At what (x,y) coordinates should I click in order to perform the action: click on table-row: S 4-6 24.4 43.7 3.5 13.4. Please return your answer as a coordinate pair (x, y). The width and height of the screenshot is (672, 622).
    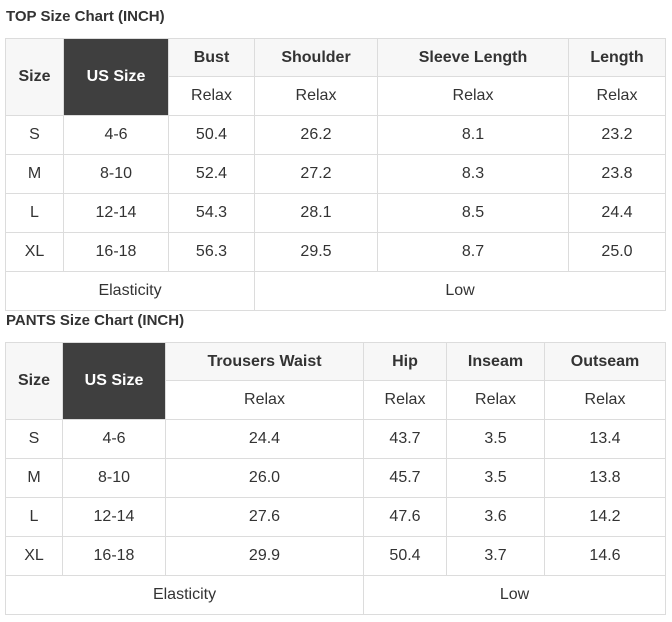
    Looking at the image, I should click on (335, 439).